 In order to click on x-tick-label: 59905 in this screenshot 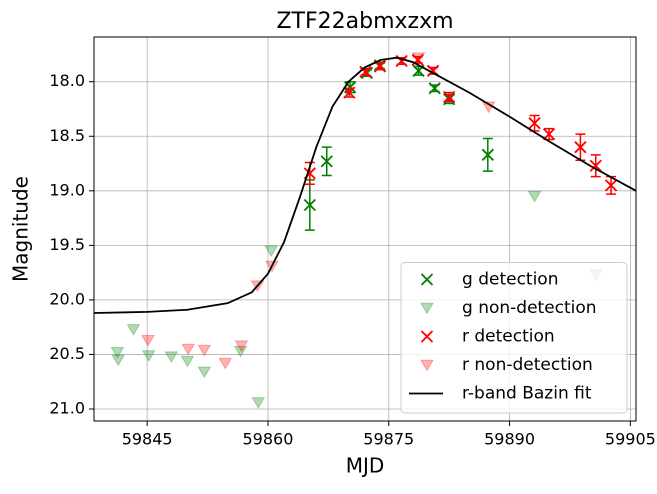, I will do `click(630, 439)`.